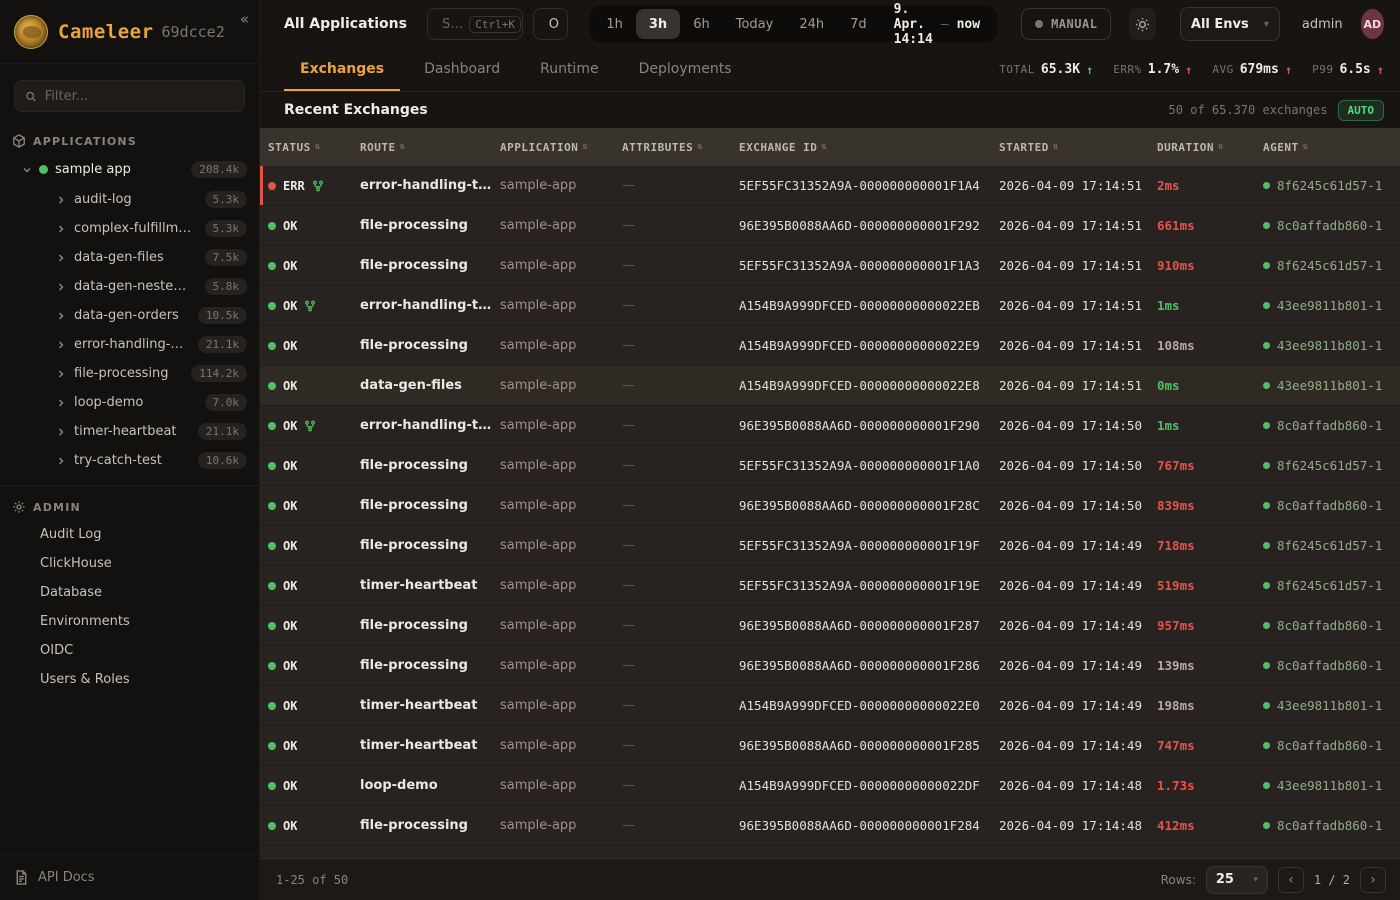 The image size is (1400, 900). Describe the element at coordinates (1074, 24) in the screenshot. I see `manual-label: MANUAL` at that location.